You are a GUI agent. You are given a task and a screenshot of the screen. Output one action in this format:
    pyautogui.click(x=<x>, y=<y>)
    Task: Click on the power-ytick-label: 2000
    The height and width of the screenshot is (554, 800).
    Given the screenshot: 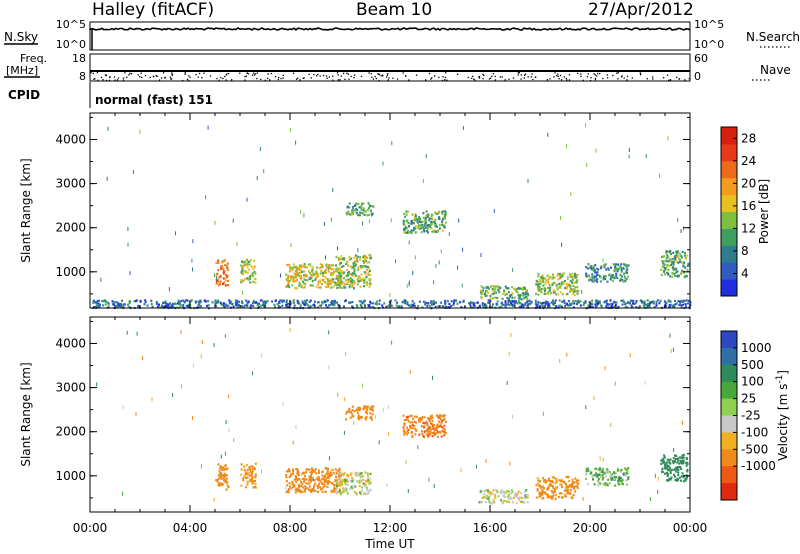 What is the action you would take?
    pyautogui.click(x=70, y=228)
    